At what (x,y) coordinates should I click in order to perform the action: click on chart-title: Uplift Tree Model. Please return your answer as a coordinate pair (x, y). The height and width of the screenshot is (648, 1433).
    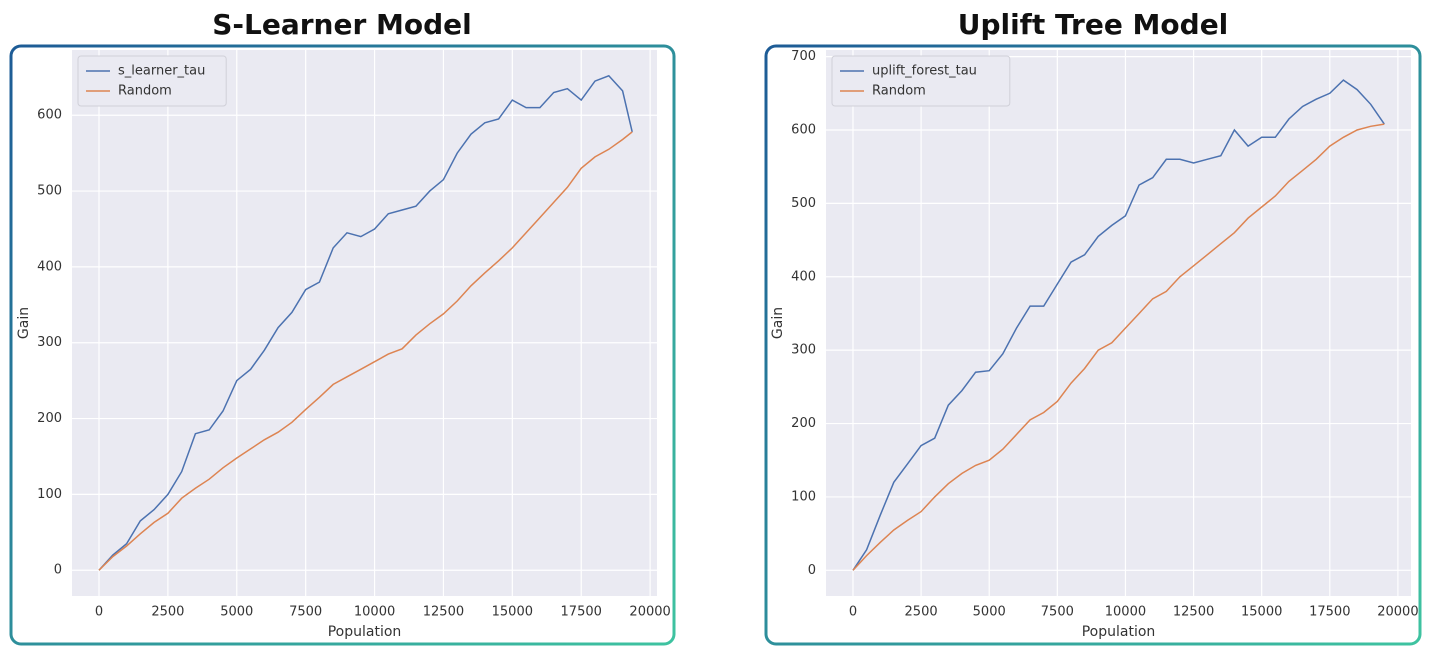
    Looking at the image, I should click on (1093, 24).